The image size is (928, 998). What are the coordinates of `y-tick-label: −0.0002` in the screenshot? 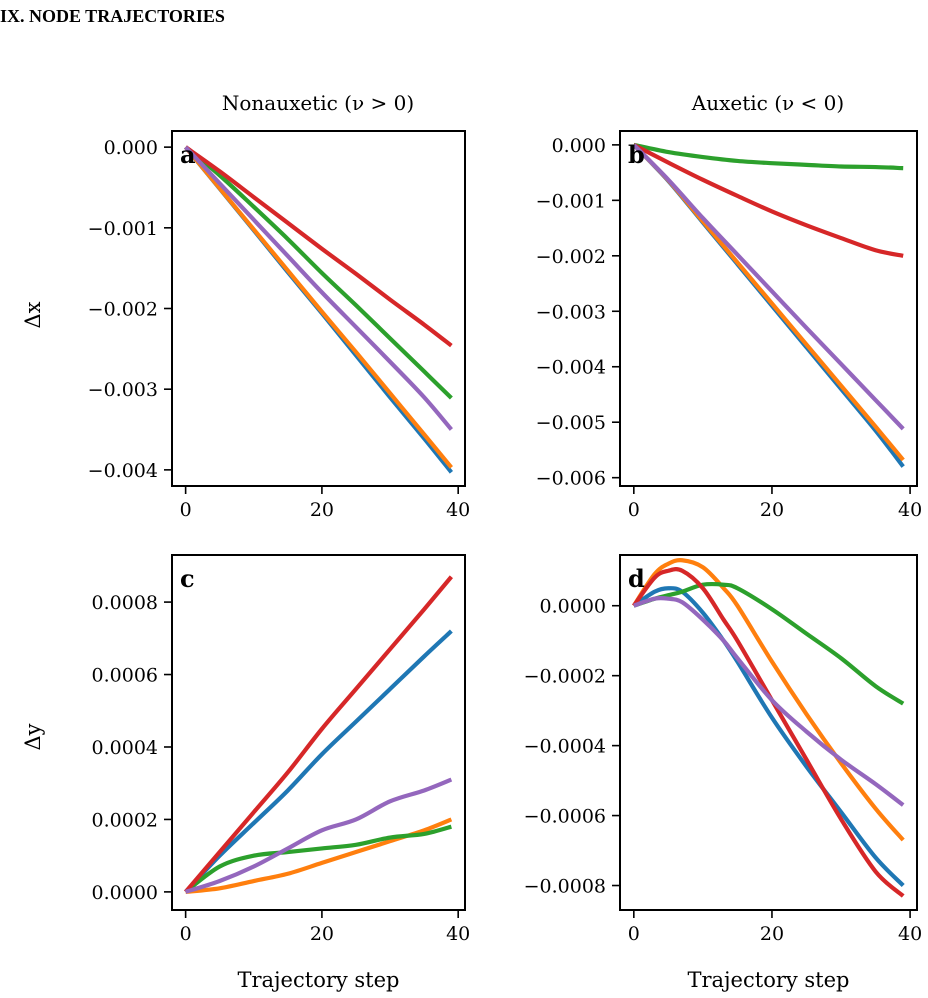 It's located at (565, 677).